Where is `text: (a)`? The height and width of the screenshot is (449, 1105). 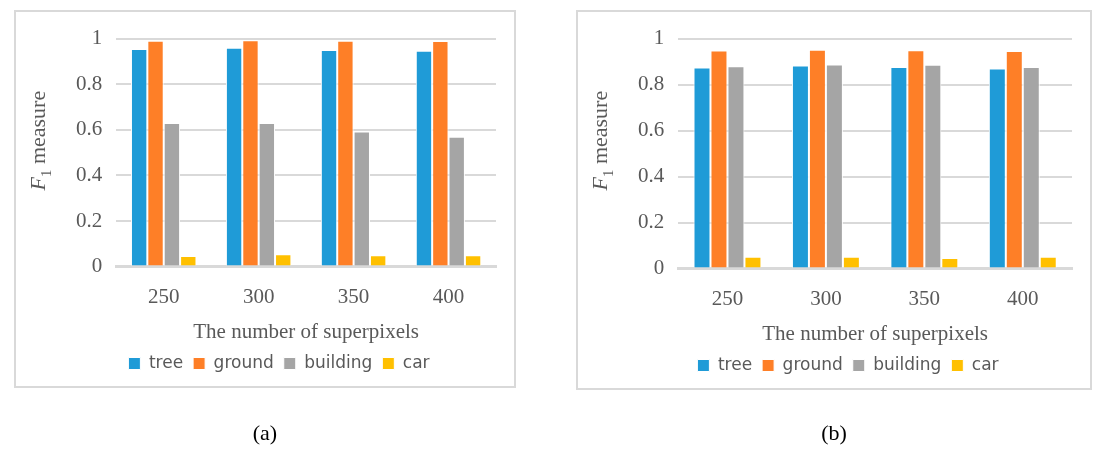 text: (a) is located at coordinates (265, 433).